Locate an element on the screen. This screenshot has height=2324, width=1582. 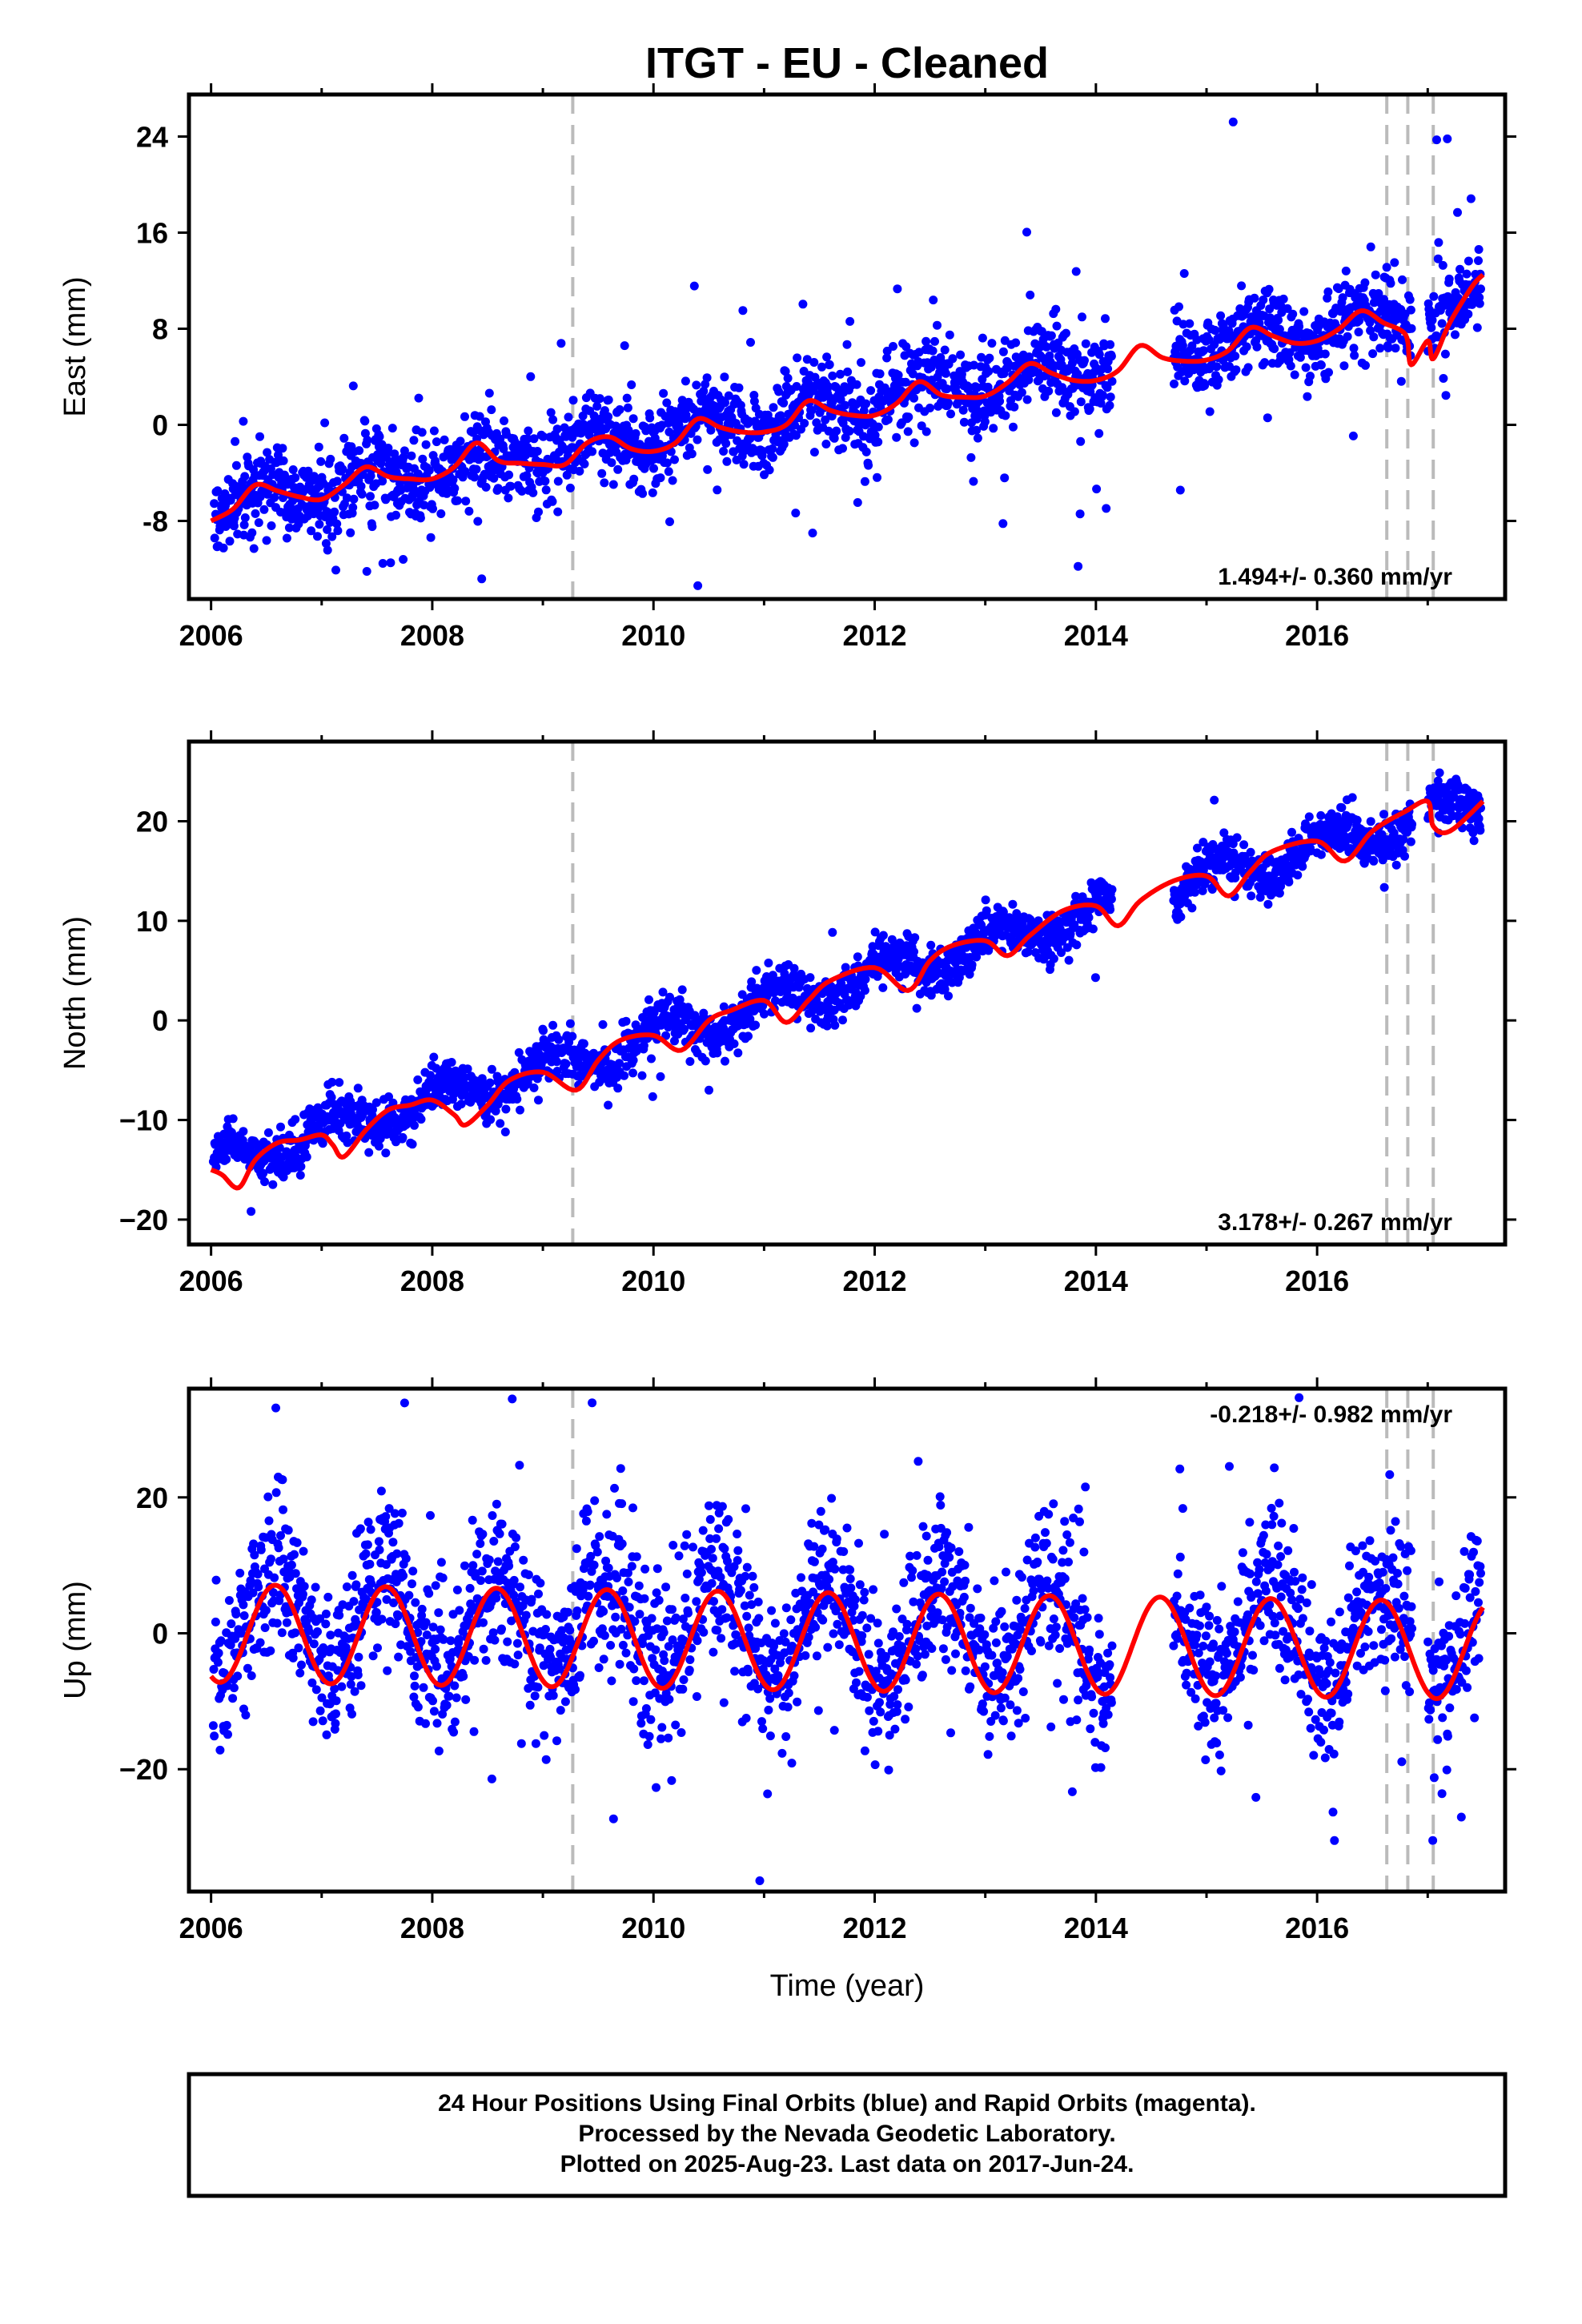
x-tick-label: 2008 is located at coordinates (432, 635).